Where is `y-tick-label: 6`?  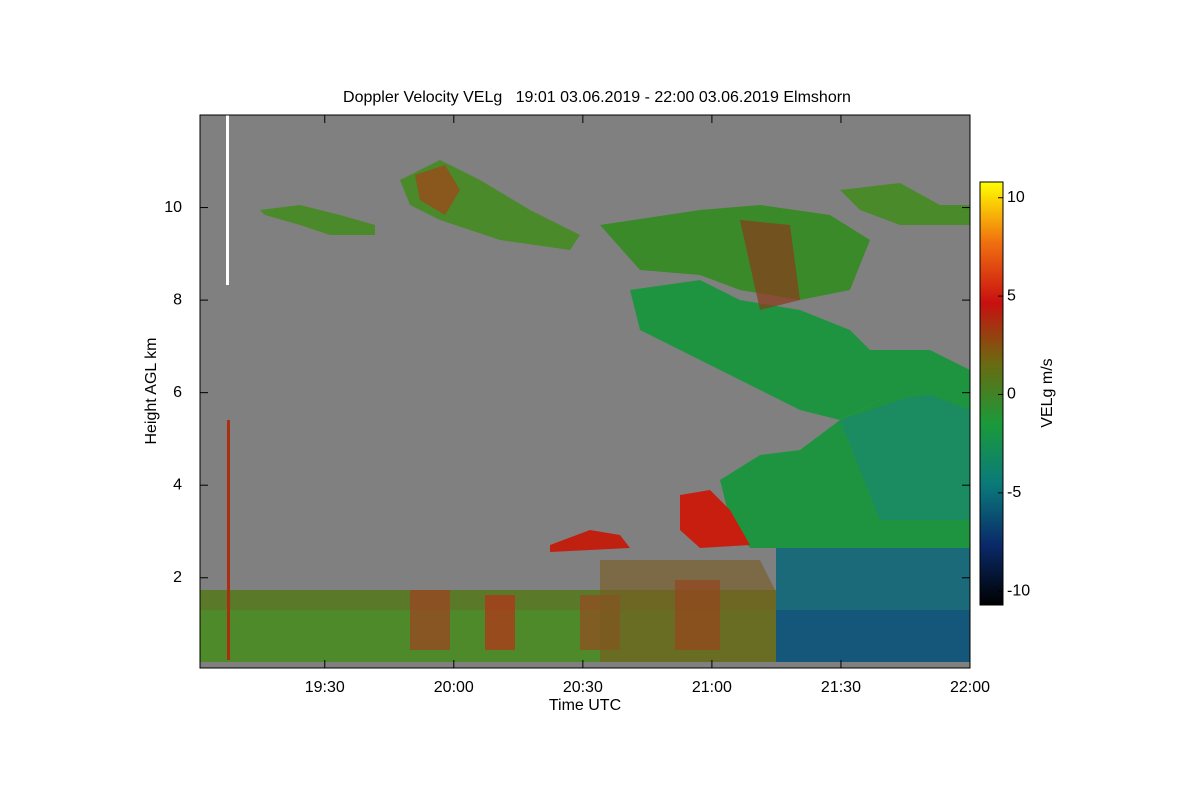 y-tick-label: 6 is located at coordinates (177, 392).